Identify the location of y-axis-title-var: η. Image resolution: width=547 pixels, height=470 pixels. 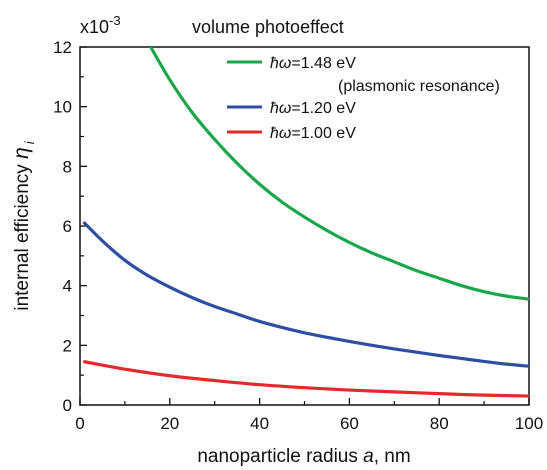
(21, 153).